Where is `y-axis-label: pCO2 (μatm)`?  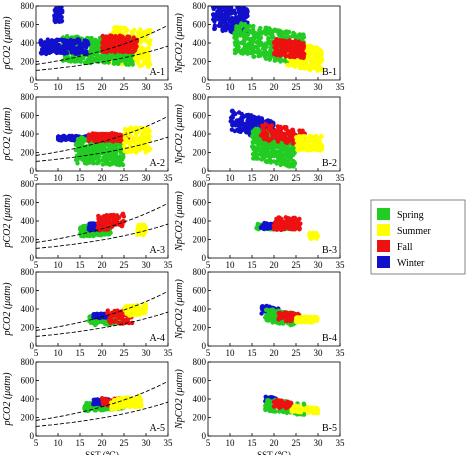
y-axis-label: pCO2 (μatm) is located at coordinates (7, 134).